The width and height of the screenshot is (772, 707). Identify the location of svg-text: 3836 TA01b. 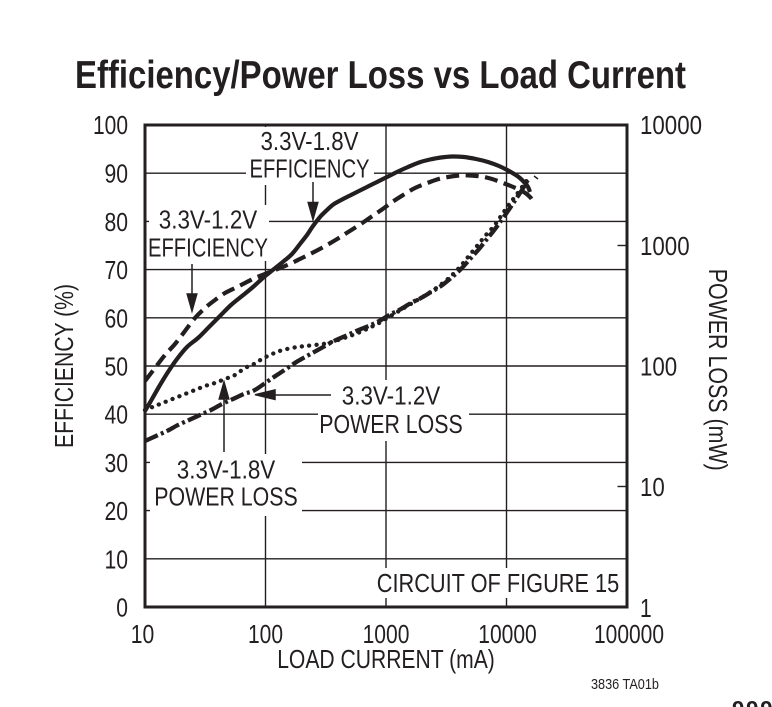
(625, 684).